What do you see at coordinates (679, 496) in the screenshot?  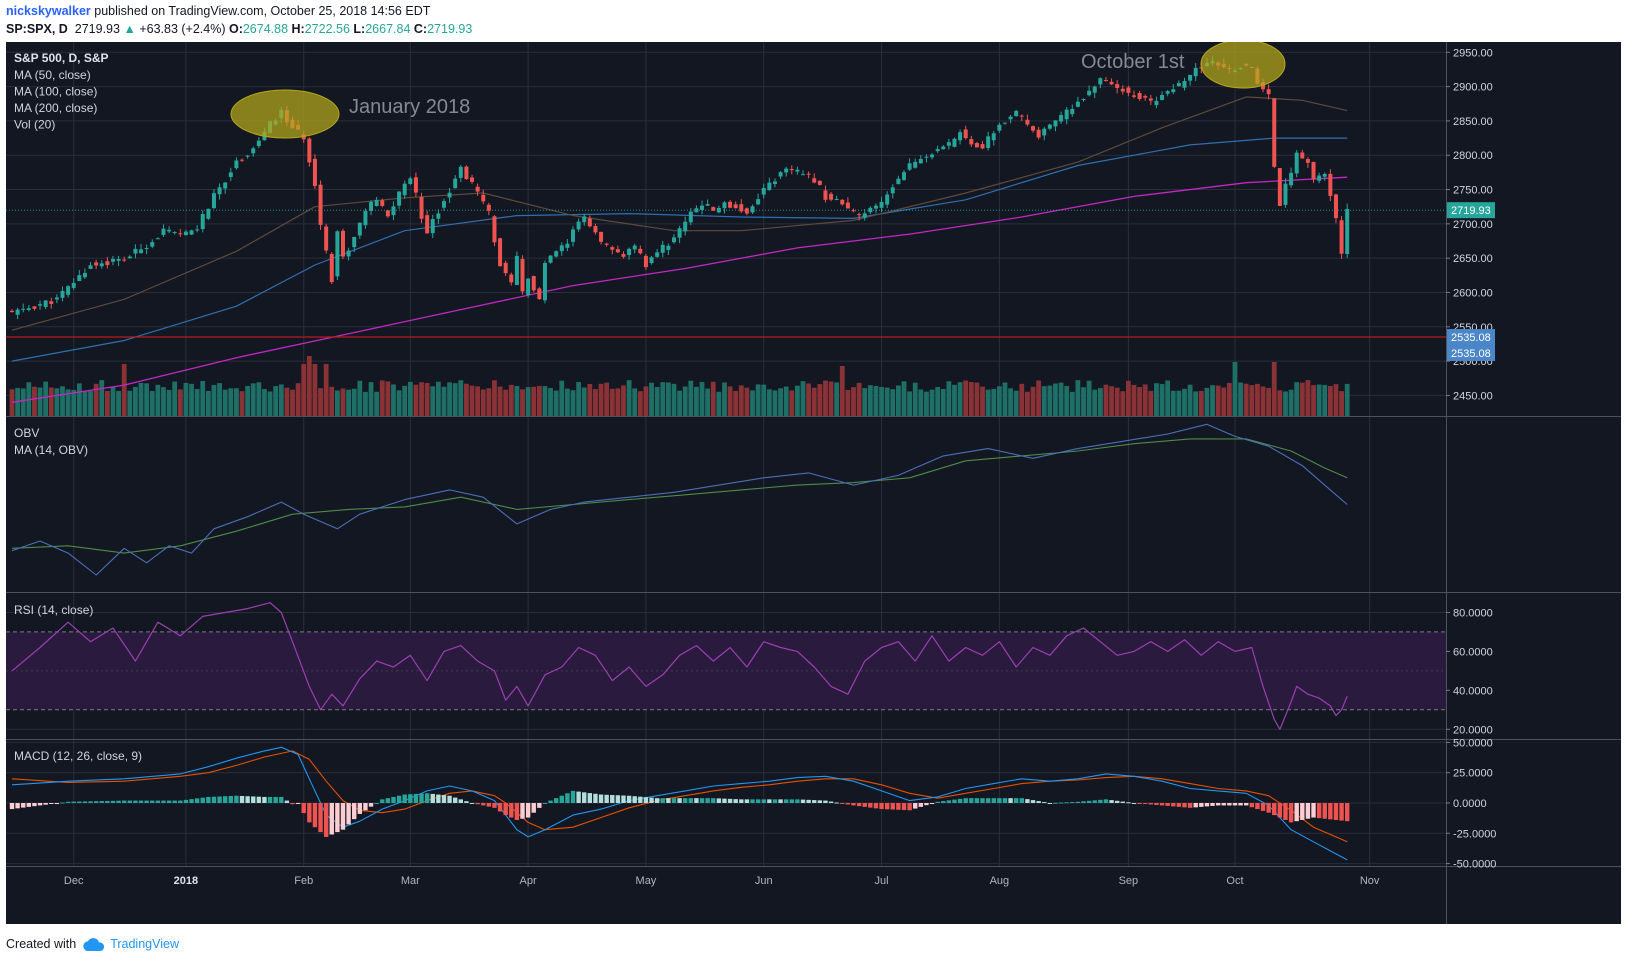 I see `obv-ma-line` at bounding box center [679, 496].